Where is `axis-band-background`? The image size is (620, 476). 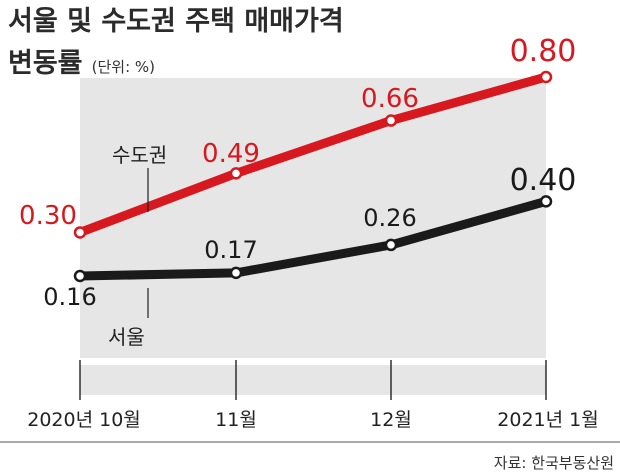
axis-band-background is located at coordinates (313, 380).